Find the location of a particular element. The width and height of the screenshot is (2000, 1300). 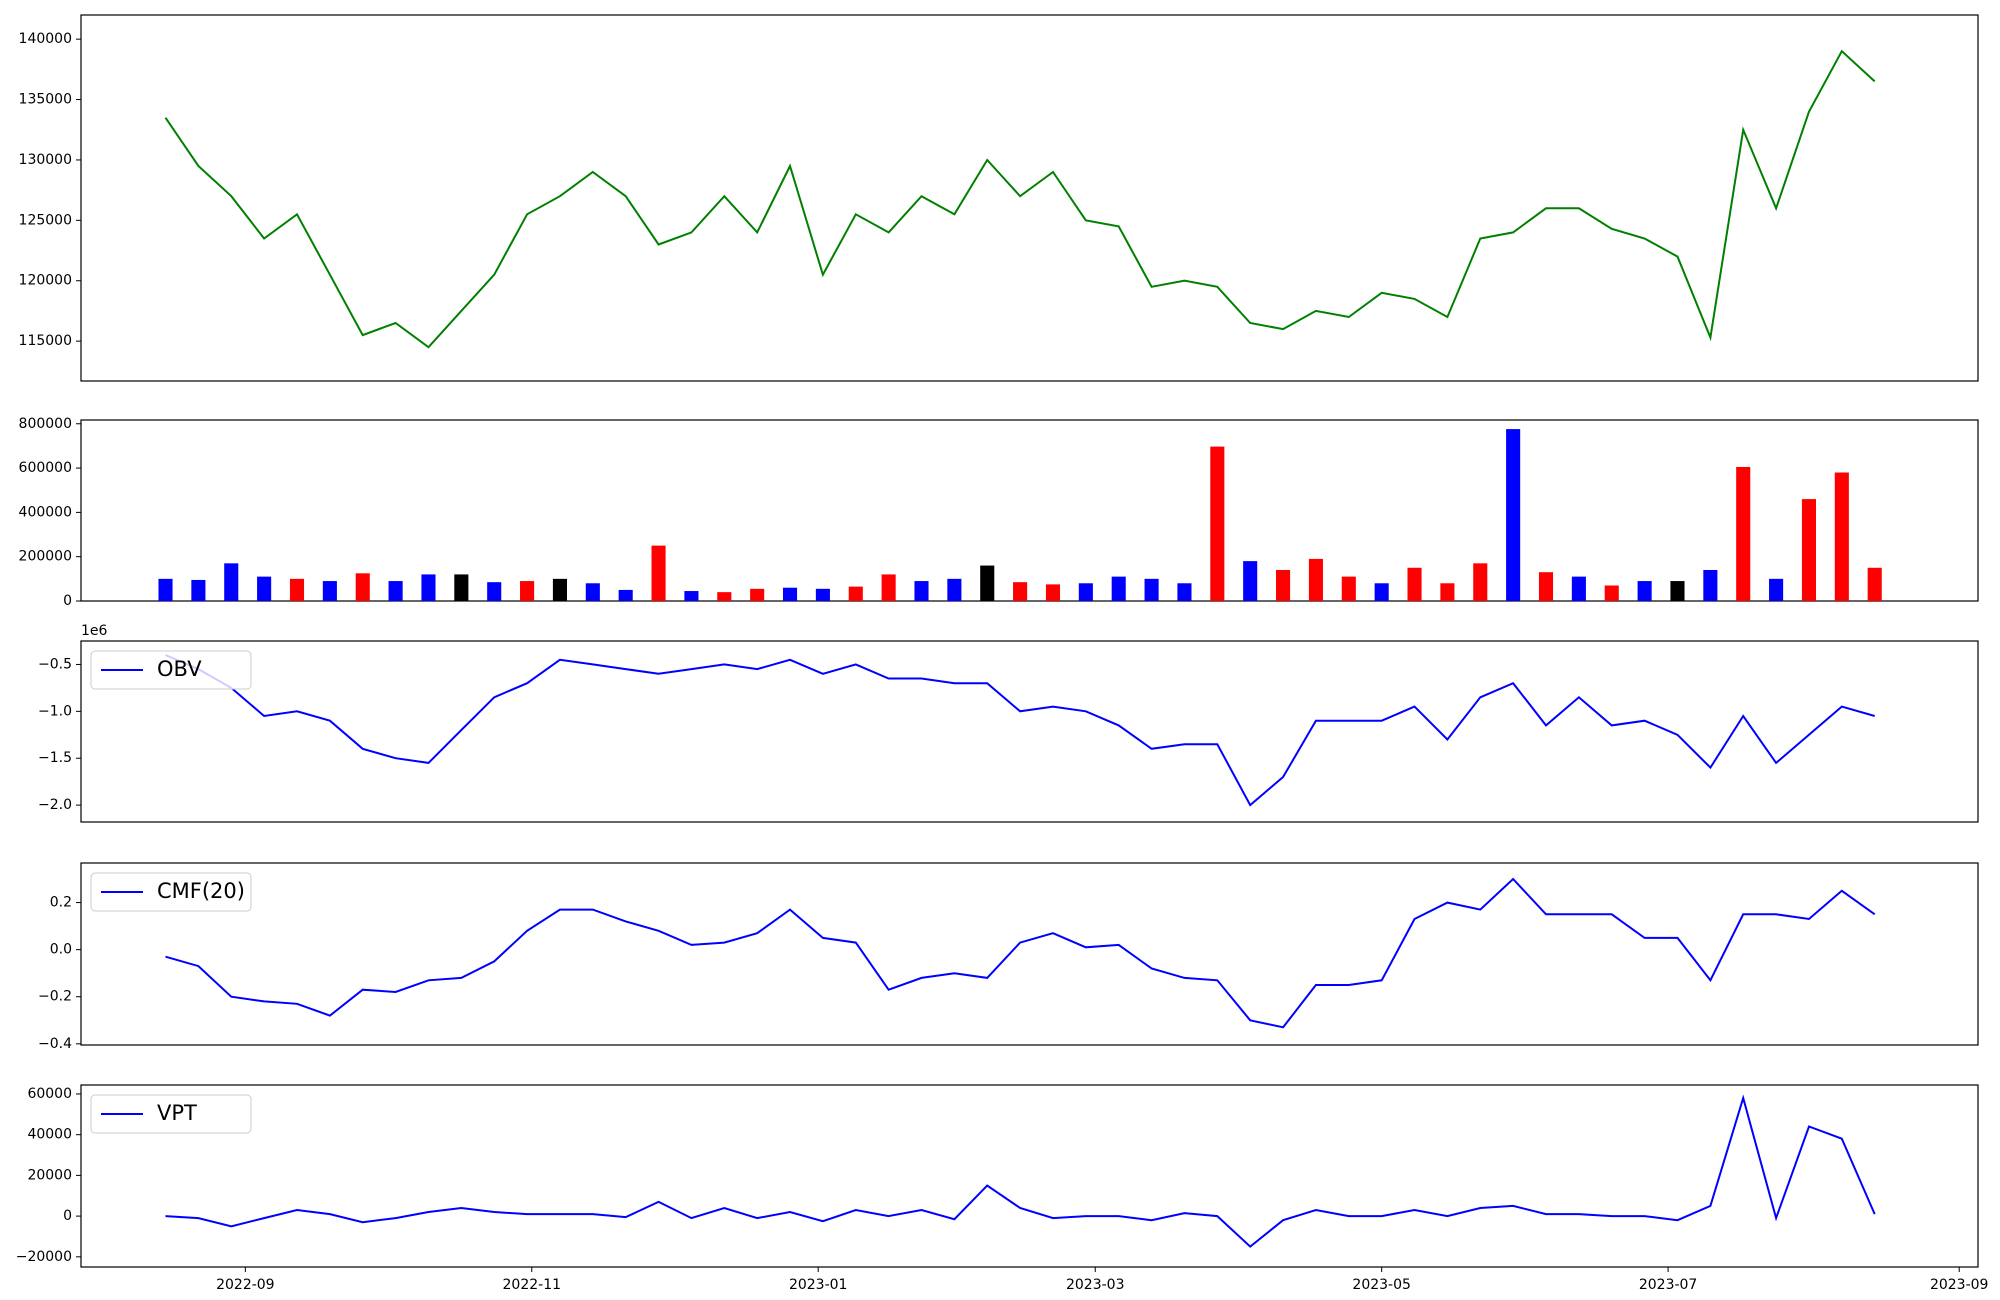

y-tick-label: 130000 is located at coordinates (45, 160).